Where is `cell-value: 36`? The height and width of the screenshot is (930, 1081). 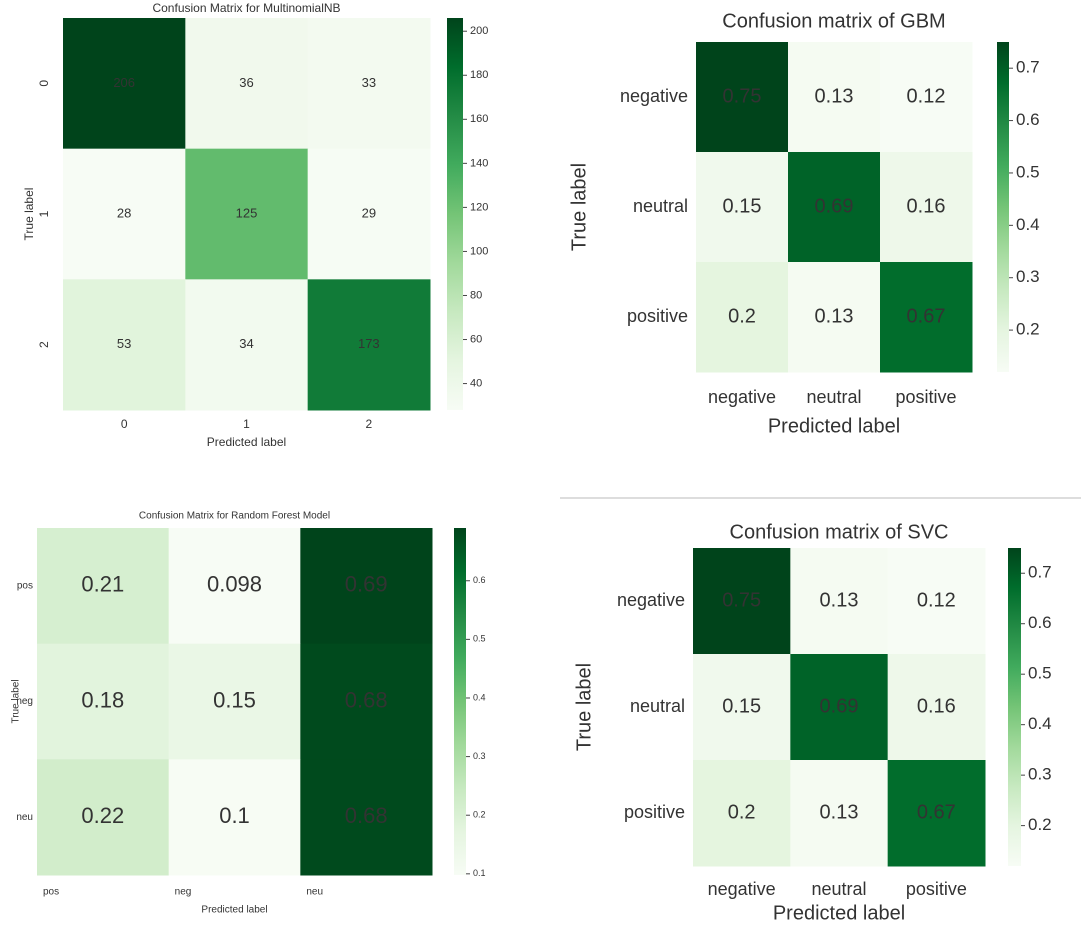 cell-value: 36 is located at coordinates (246, 82).